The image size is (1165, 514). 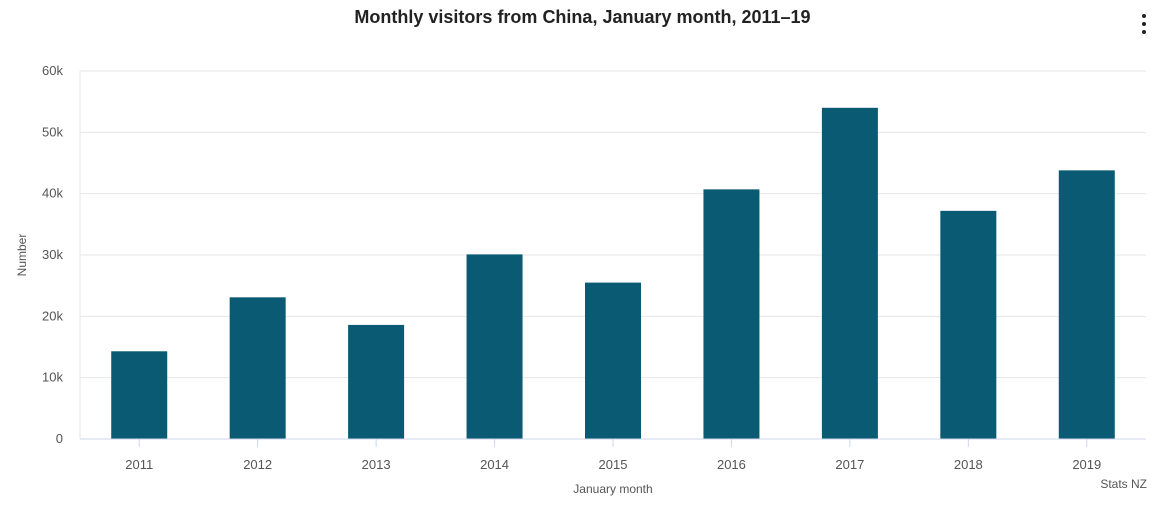 What do you see at coordinates (59, 438) in the screenshot?
I see `y-tick-label: 0` at bounding box center [59, 438].